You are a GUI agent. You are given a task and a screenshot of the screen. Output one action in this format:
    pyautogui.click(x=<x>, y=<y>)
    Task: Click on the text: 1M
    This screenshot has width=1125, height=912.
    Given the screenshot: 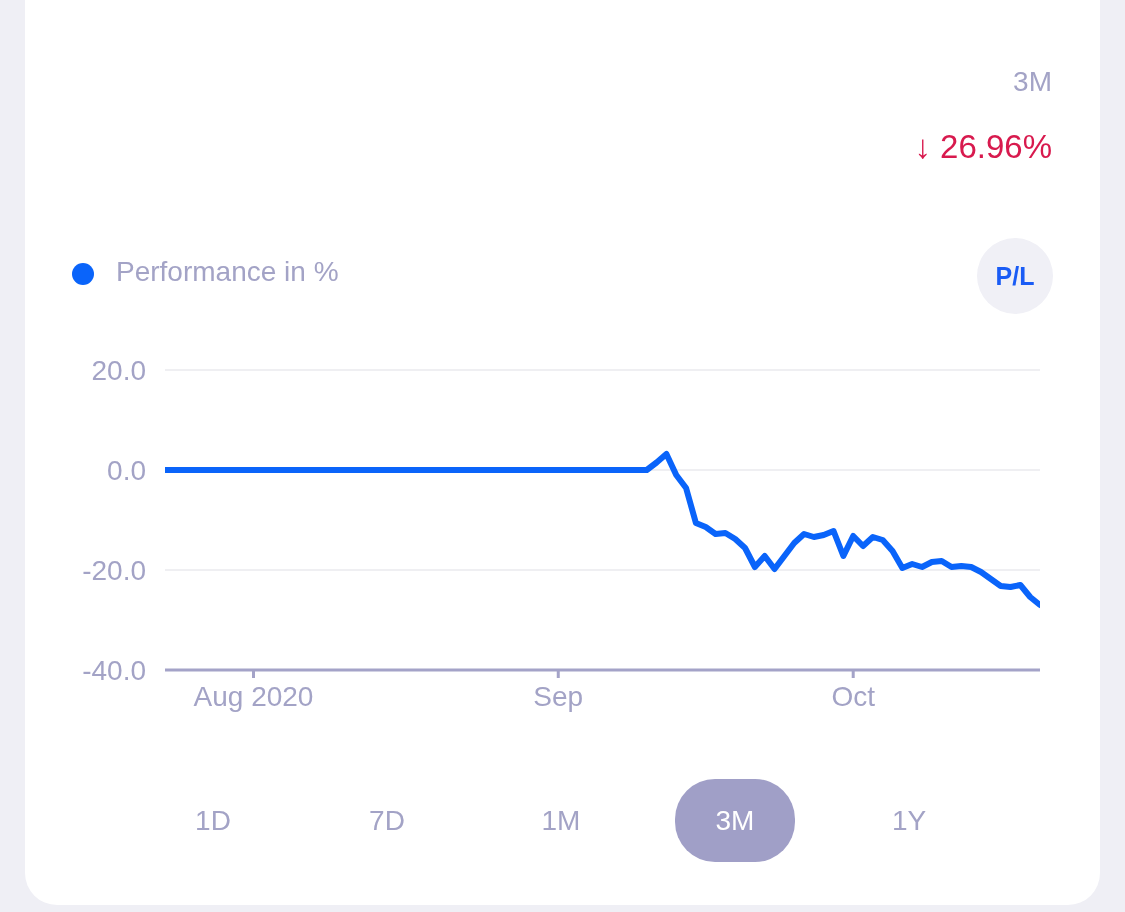 What is the action you would take?
    pyautogui.click(x=561, y=820)
    